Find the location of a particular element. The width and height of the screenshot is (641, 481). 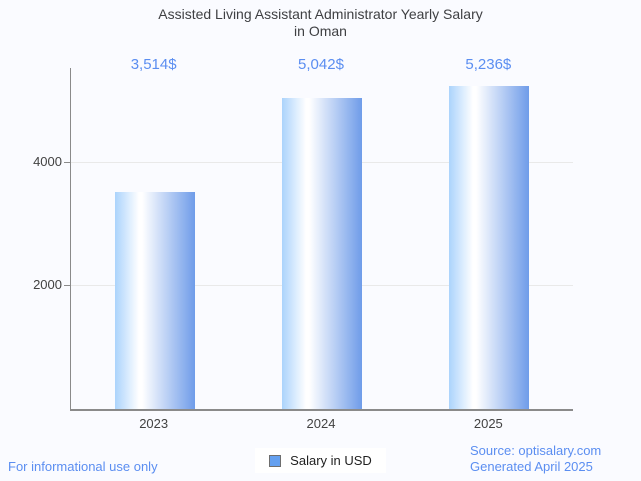

x-axis-label-2023: 2023 is located at coordinates (154, 423).